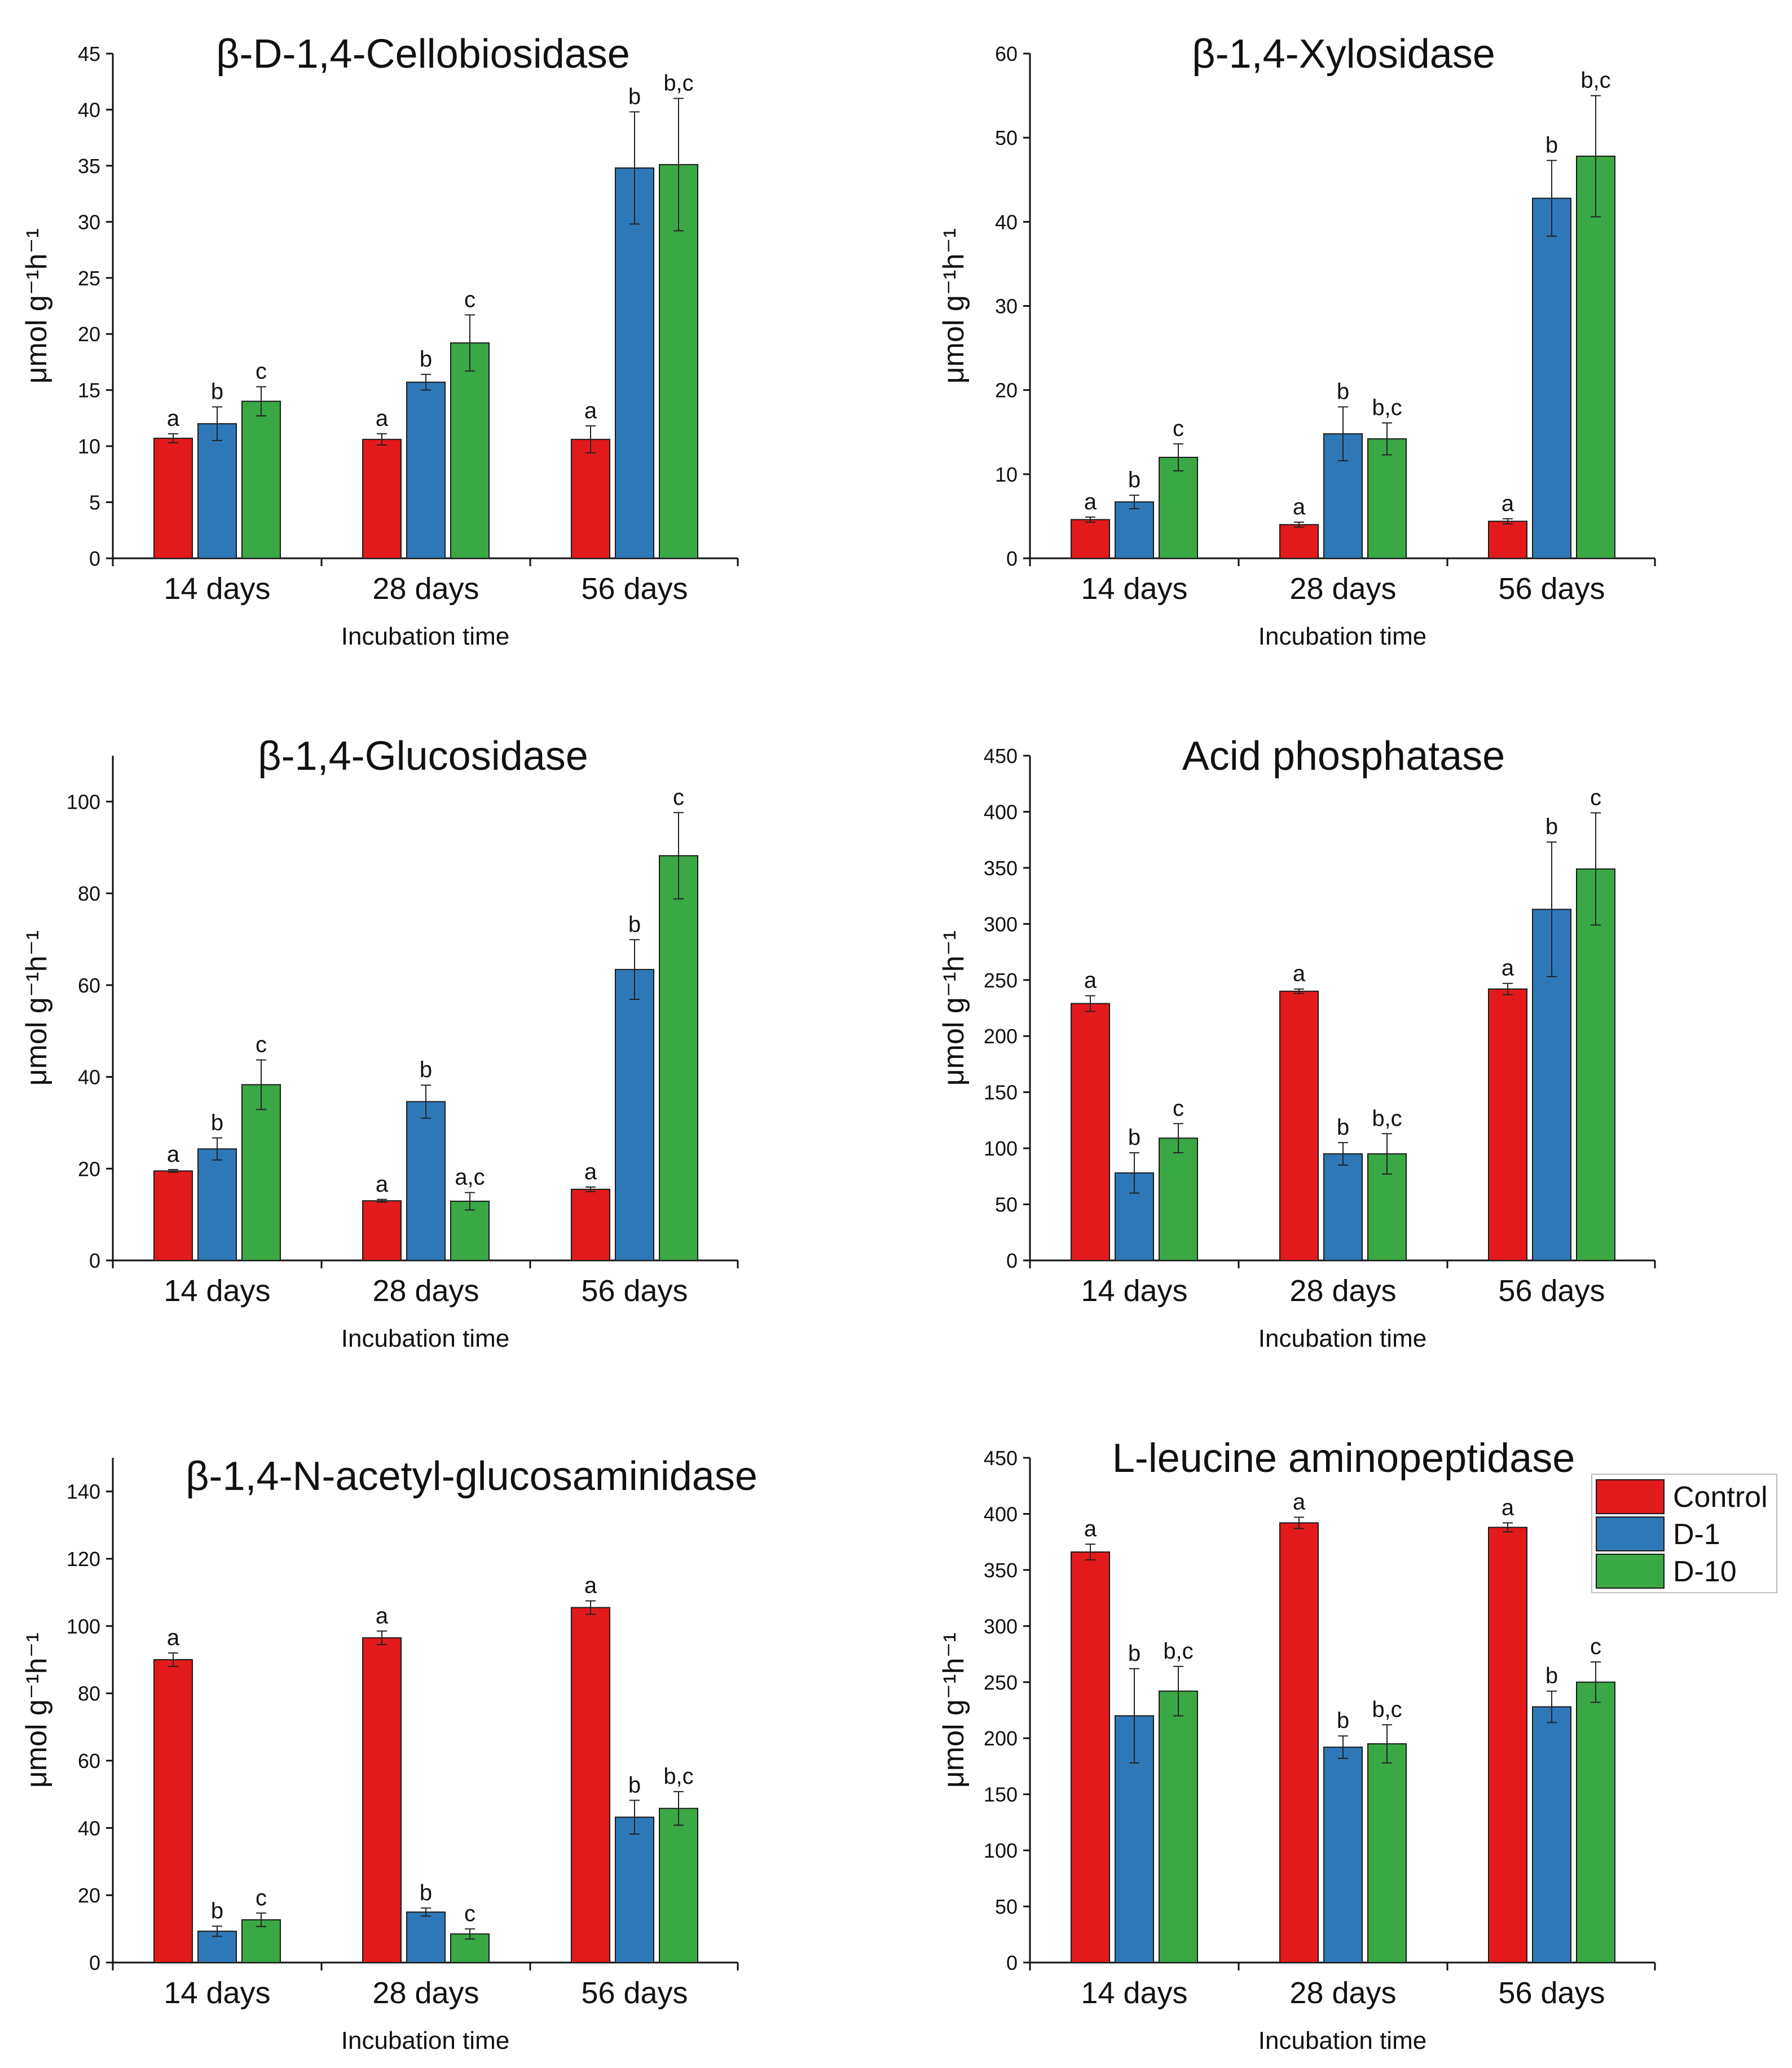 The width and height of the screenshot is (1792, 2068). I want to click on significance-label: a,c, so click(470, 1177).